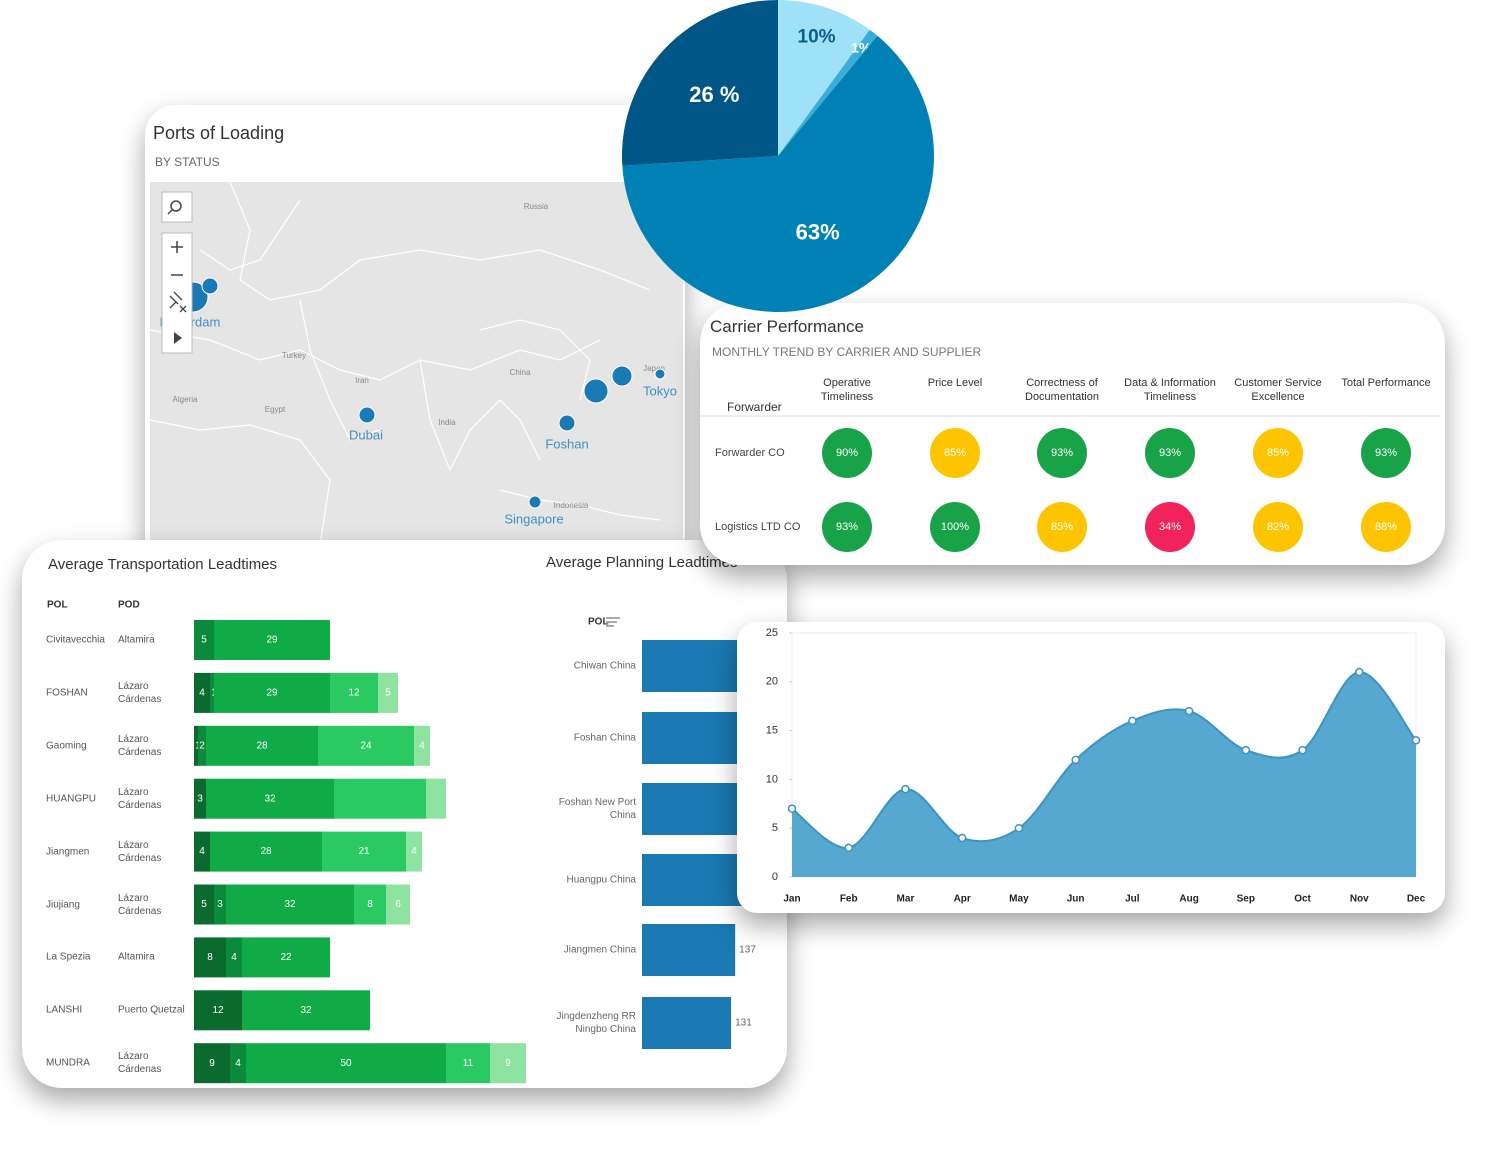  I want to click on column-header: Total Performance, so click(1386, 383).